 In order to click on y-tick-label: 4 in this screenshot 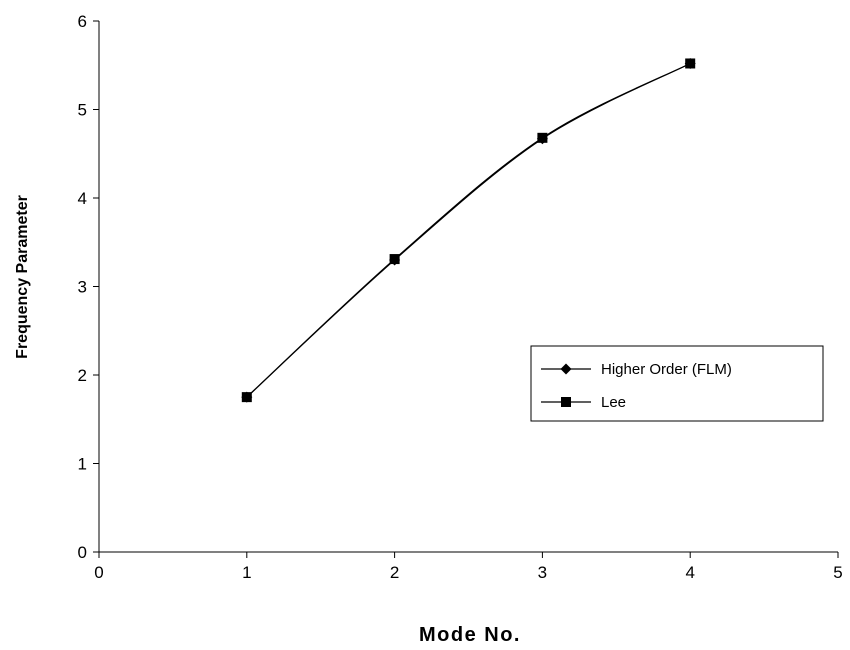, I will do `click(82, 198)`.